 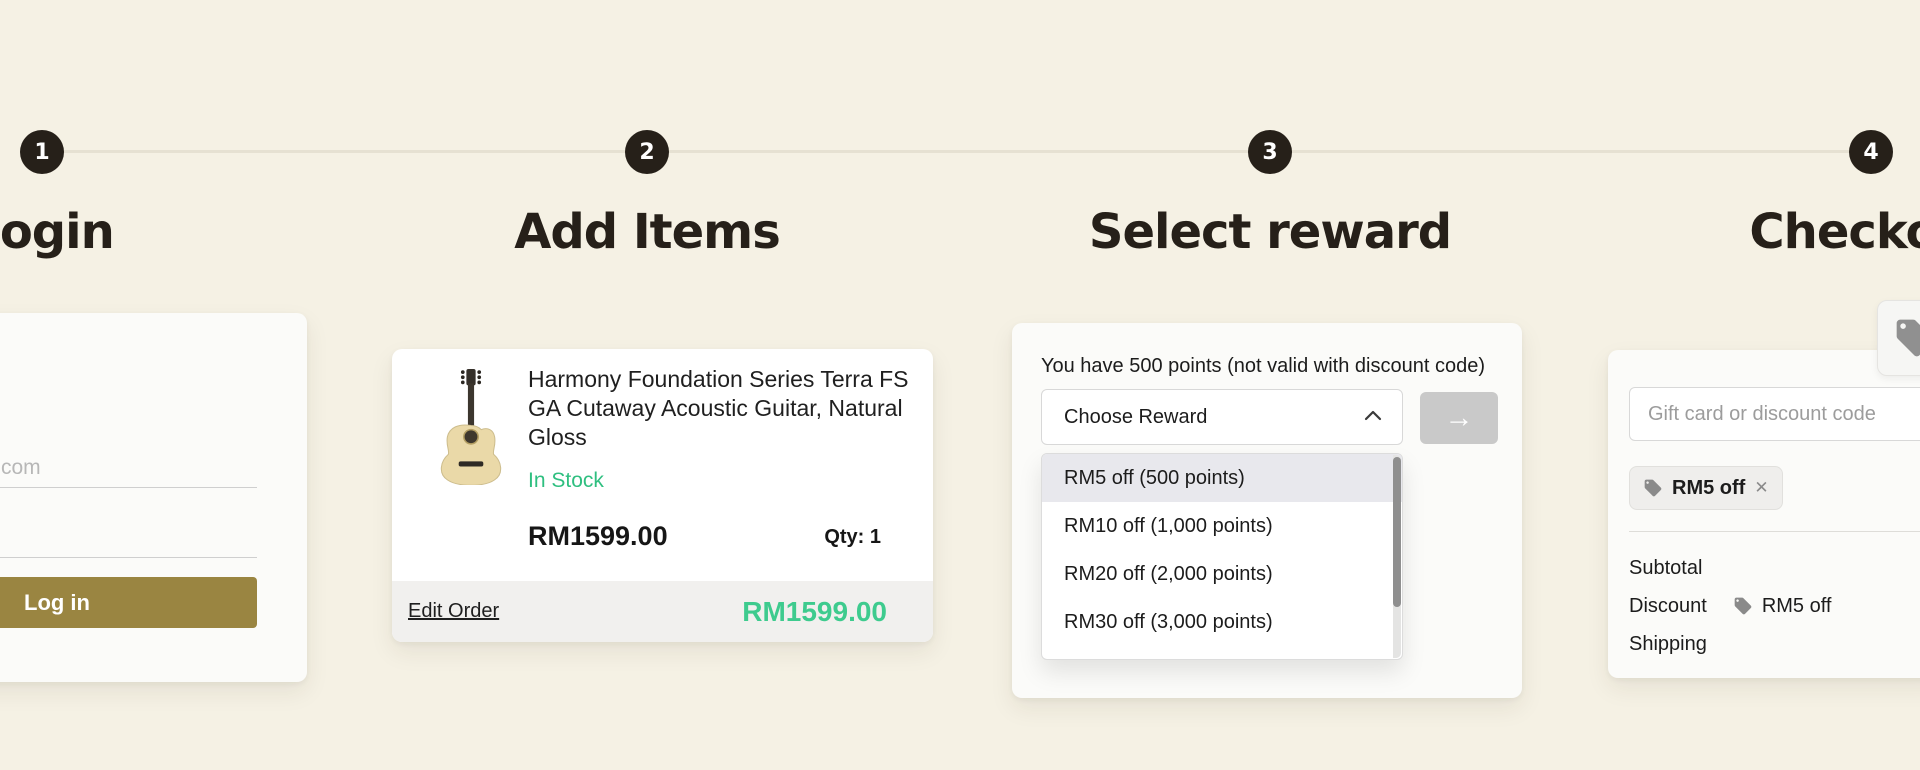 I want to click on step-circle-4: 4, so click(x=1871, y=152).